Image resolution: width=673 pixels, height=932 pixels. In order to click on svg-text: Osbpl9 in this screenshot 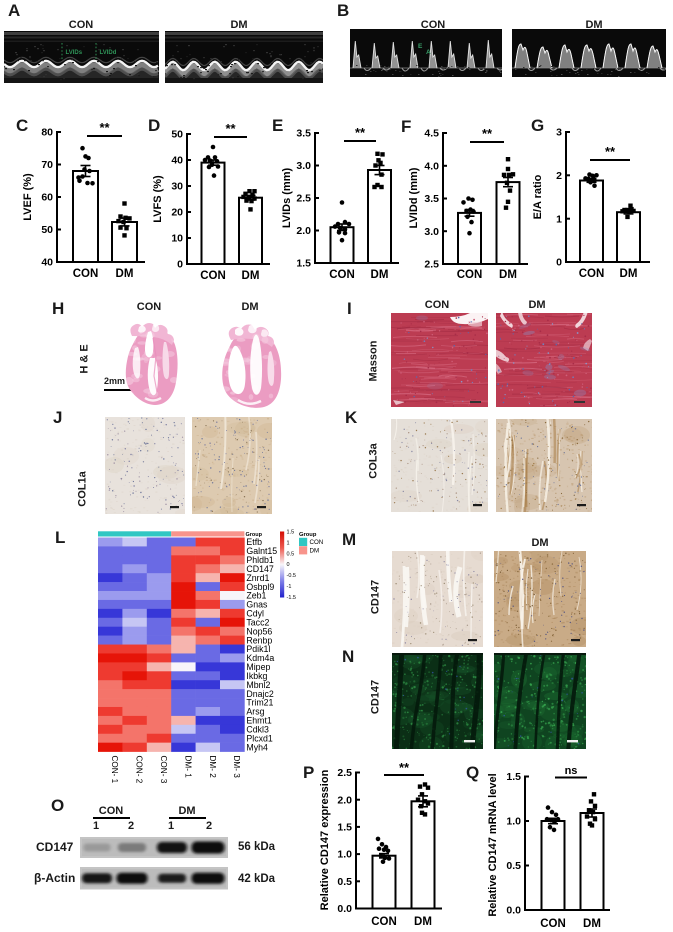, I will do `click(260, 587)`.